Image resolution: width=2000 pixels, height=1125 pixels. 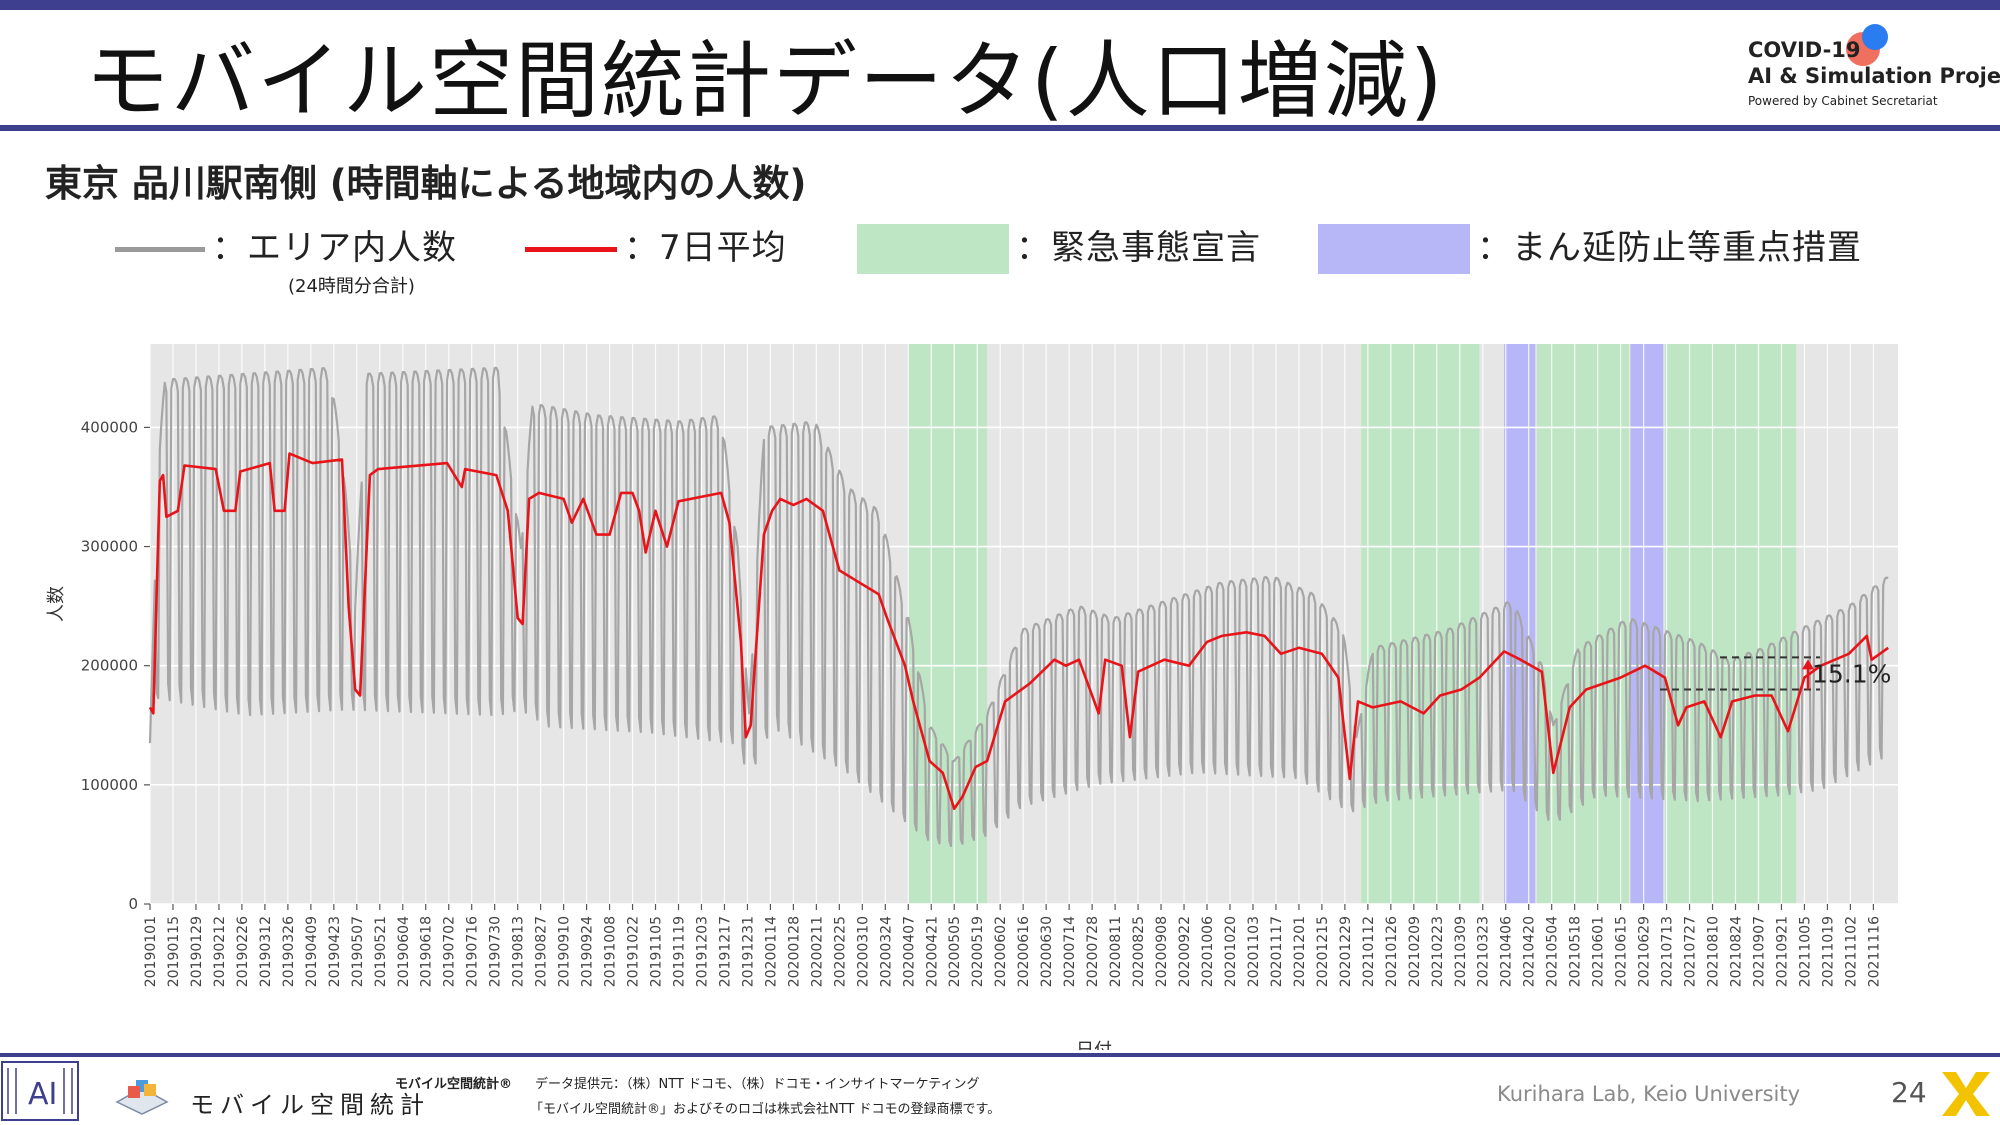 I want to click on x-tick-label: 20190604, so click(x=404, y=951).